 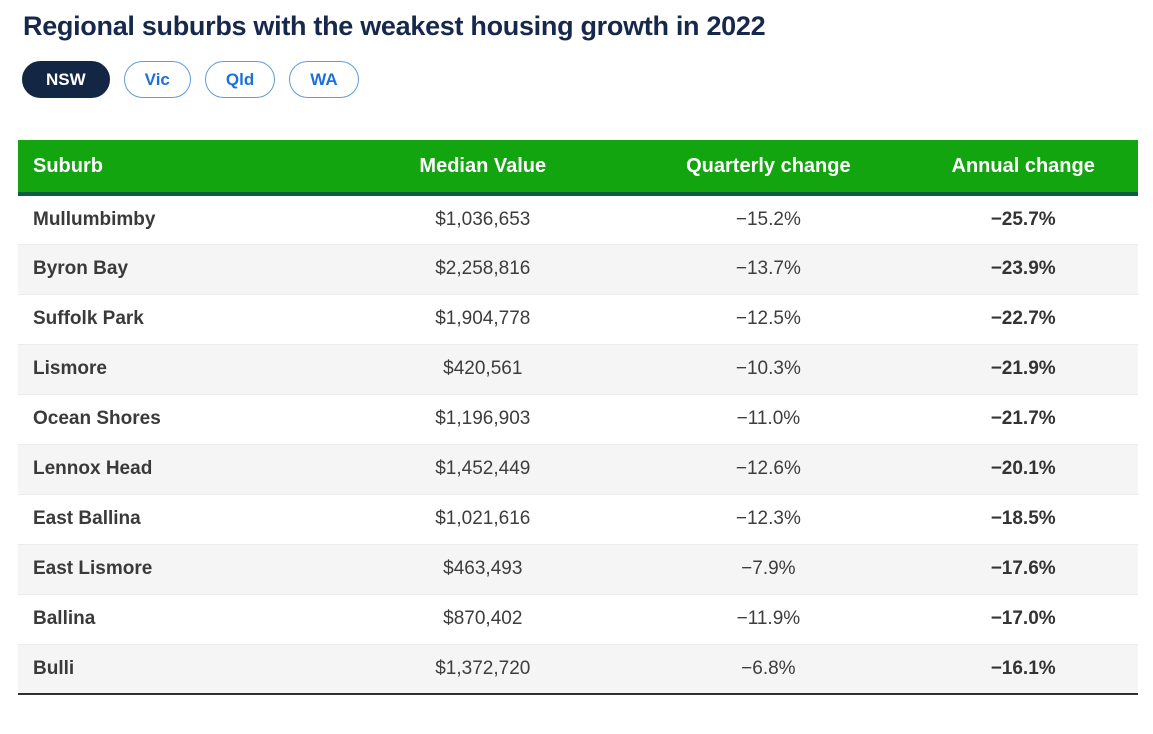 What do you see at coordinates (768, 669) in the screenshot?
I see `cell-quarter: −6.8%` at bounding box center [768, 669].